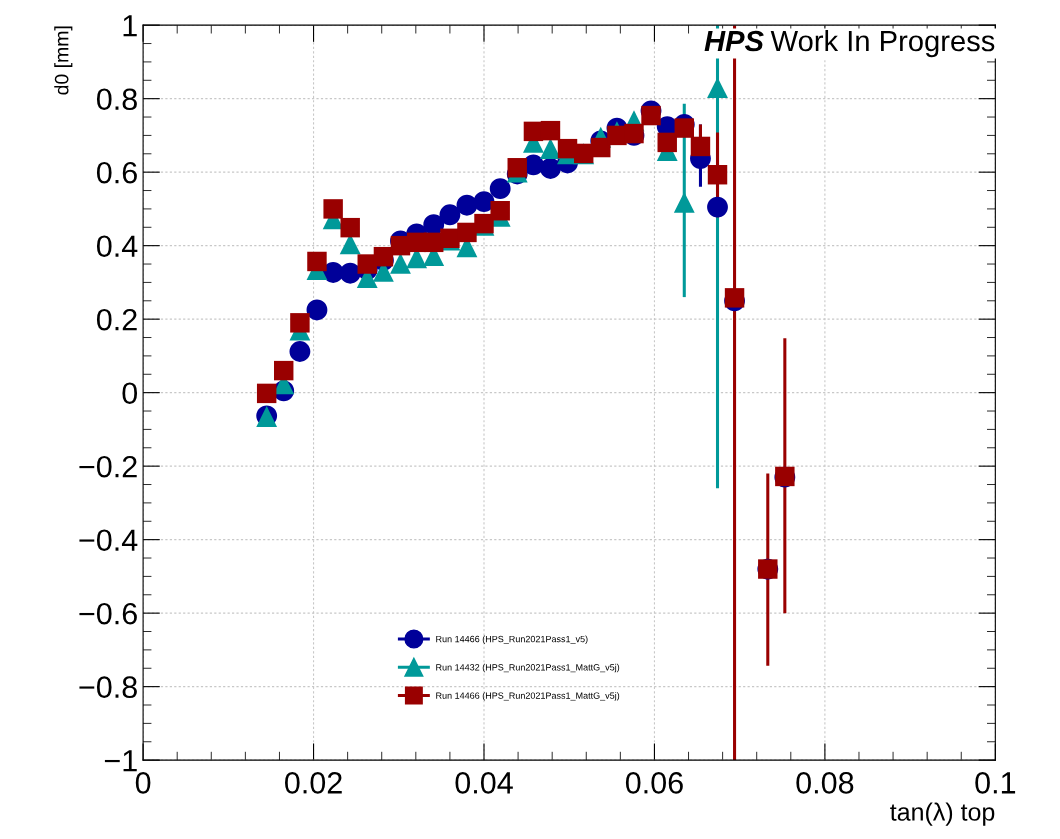  I want to click on x-tick-label: 0.04, so click(484, 783).